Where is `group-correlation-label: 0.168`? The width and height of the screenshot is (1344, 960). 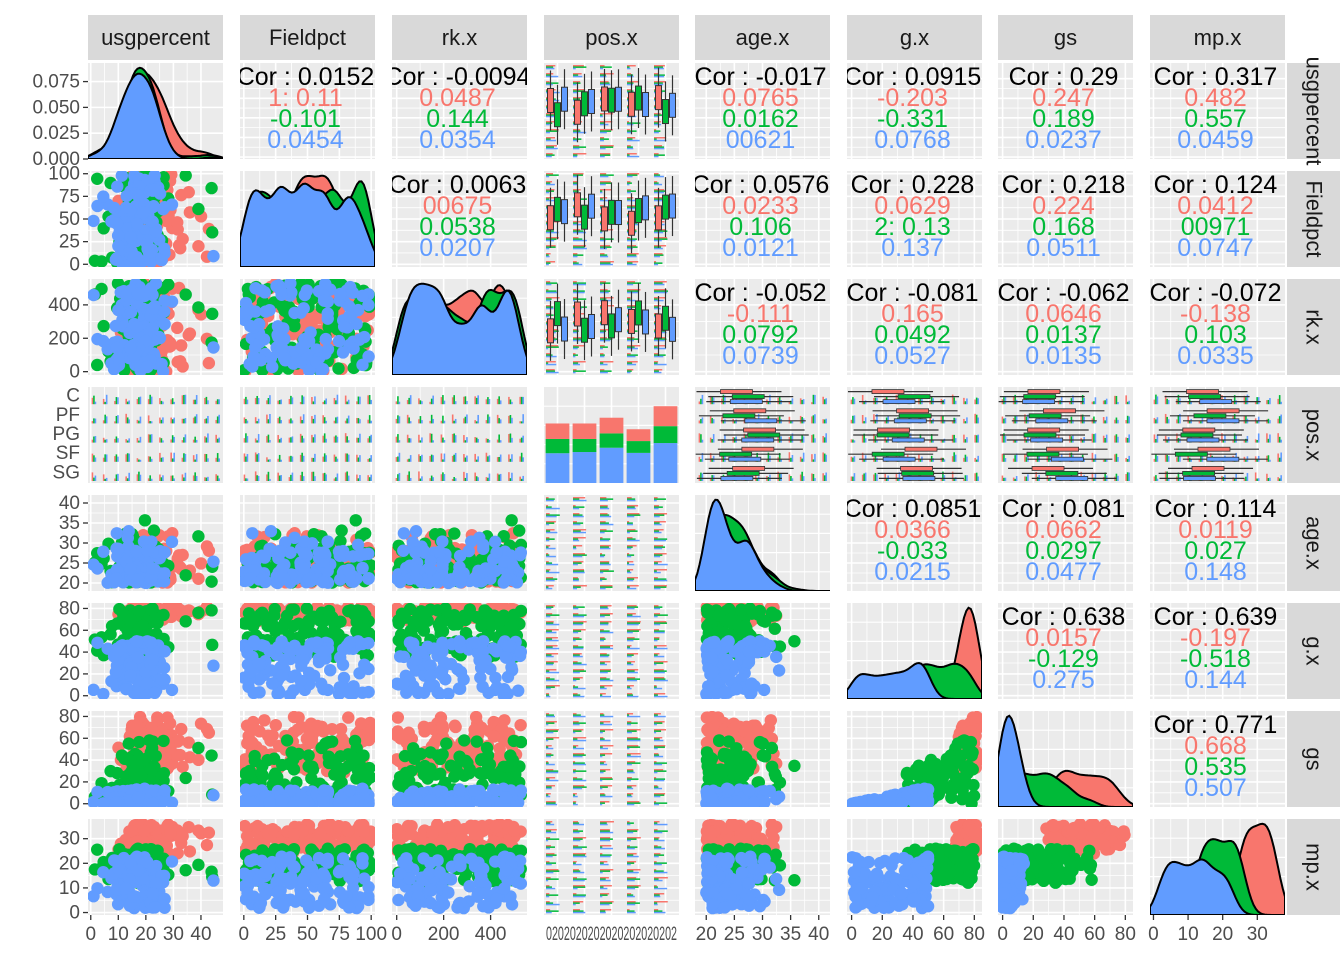 group-correlation-label: 0.168 is located at coordinates (1063, 227).